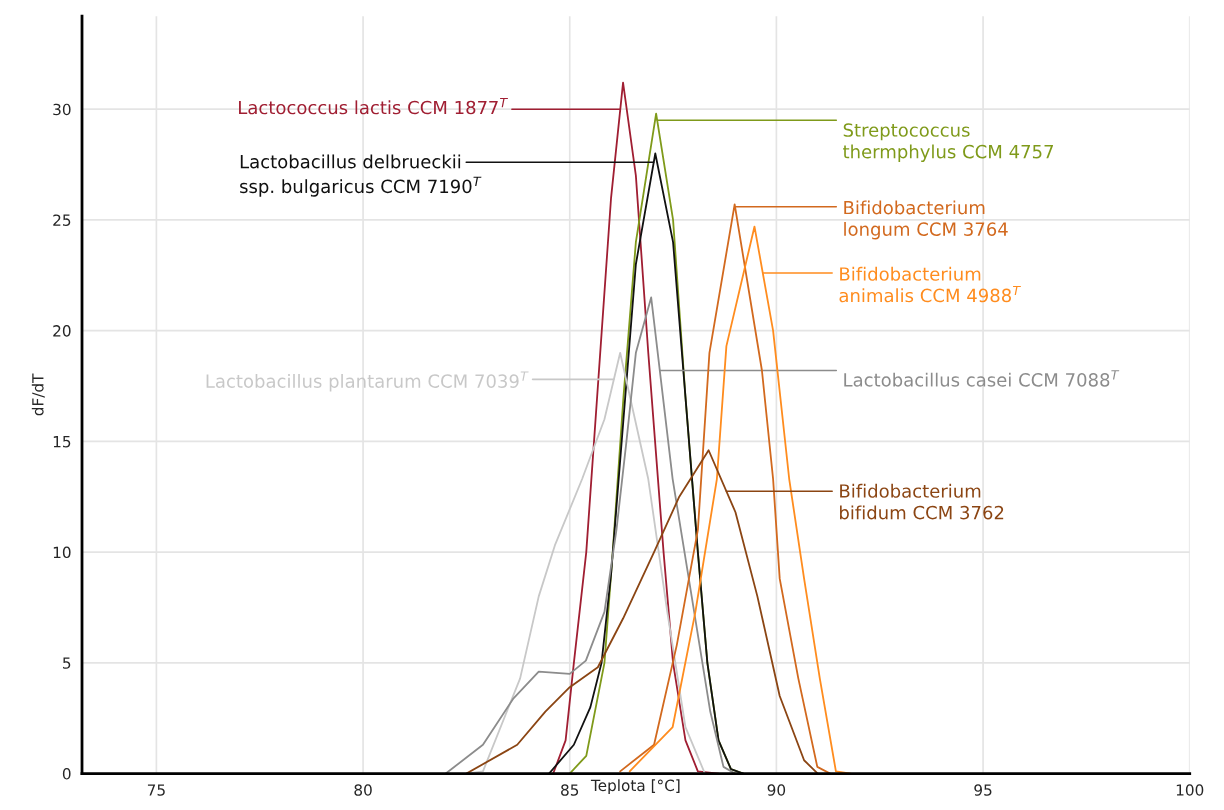 Image resolution: width=1224 pixels, height=810 pixels. Describe the element at coordinates (983, 790) in the screenshot. I see `x-tick-label: 95` at that location.